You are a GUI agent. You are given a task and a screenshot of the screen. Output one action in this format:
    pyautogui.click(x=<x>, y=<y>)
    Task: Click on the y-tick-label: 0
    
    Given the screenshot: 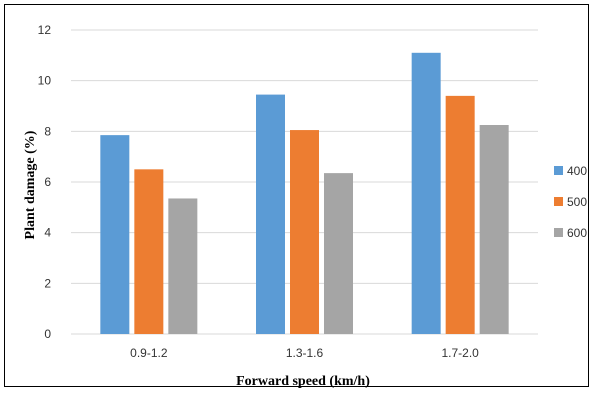 What is the action you would take?
    pyautogui.click(x=47, y=334)
    